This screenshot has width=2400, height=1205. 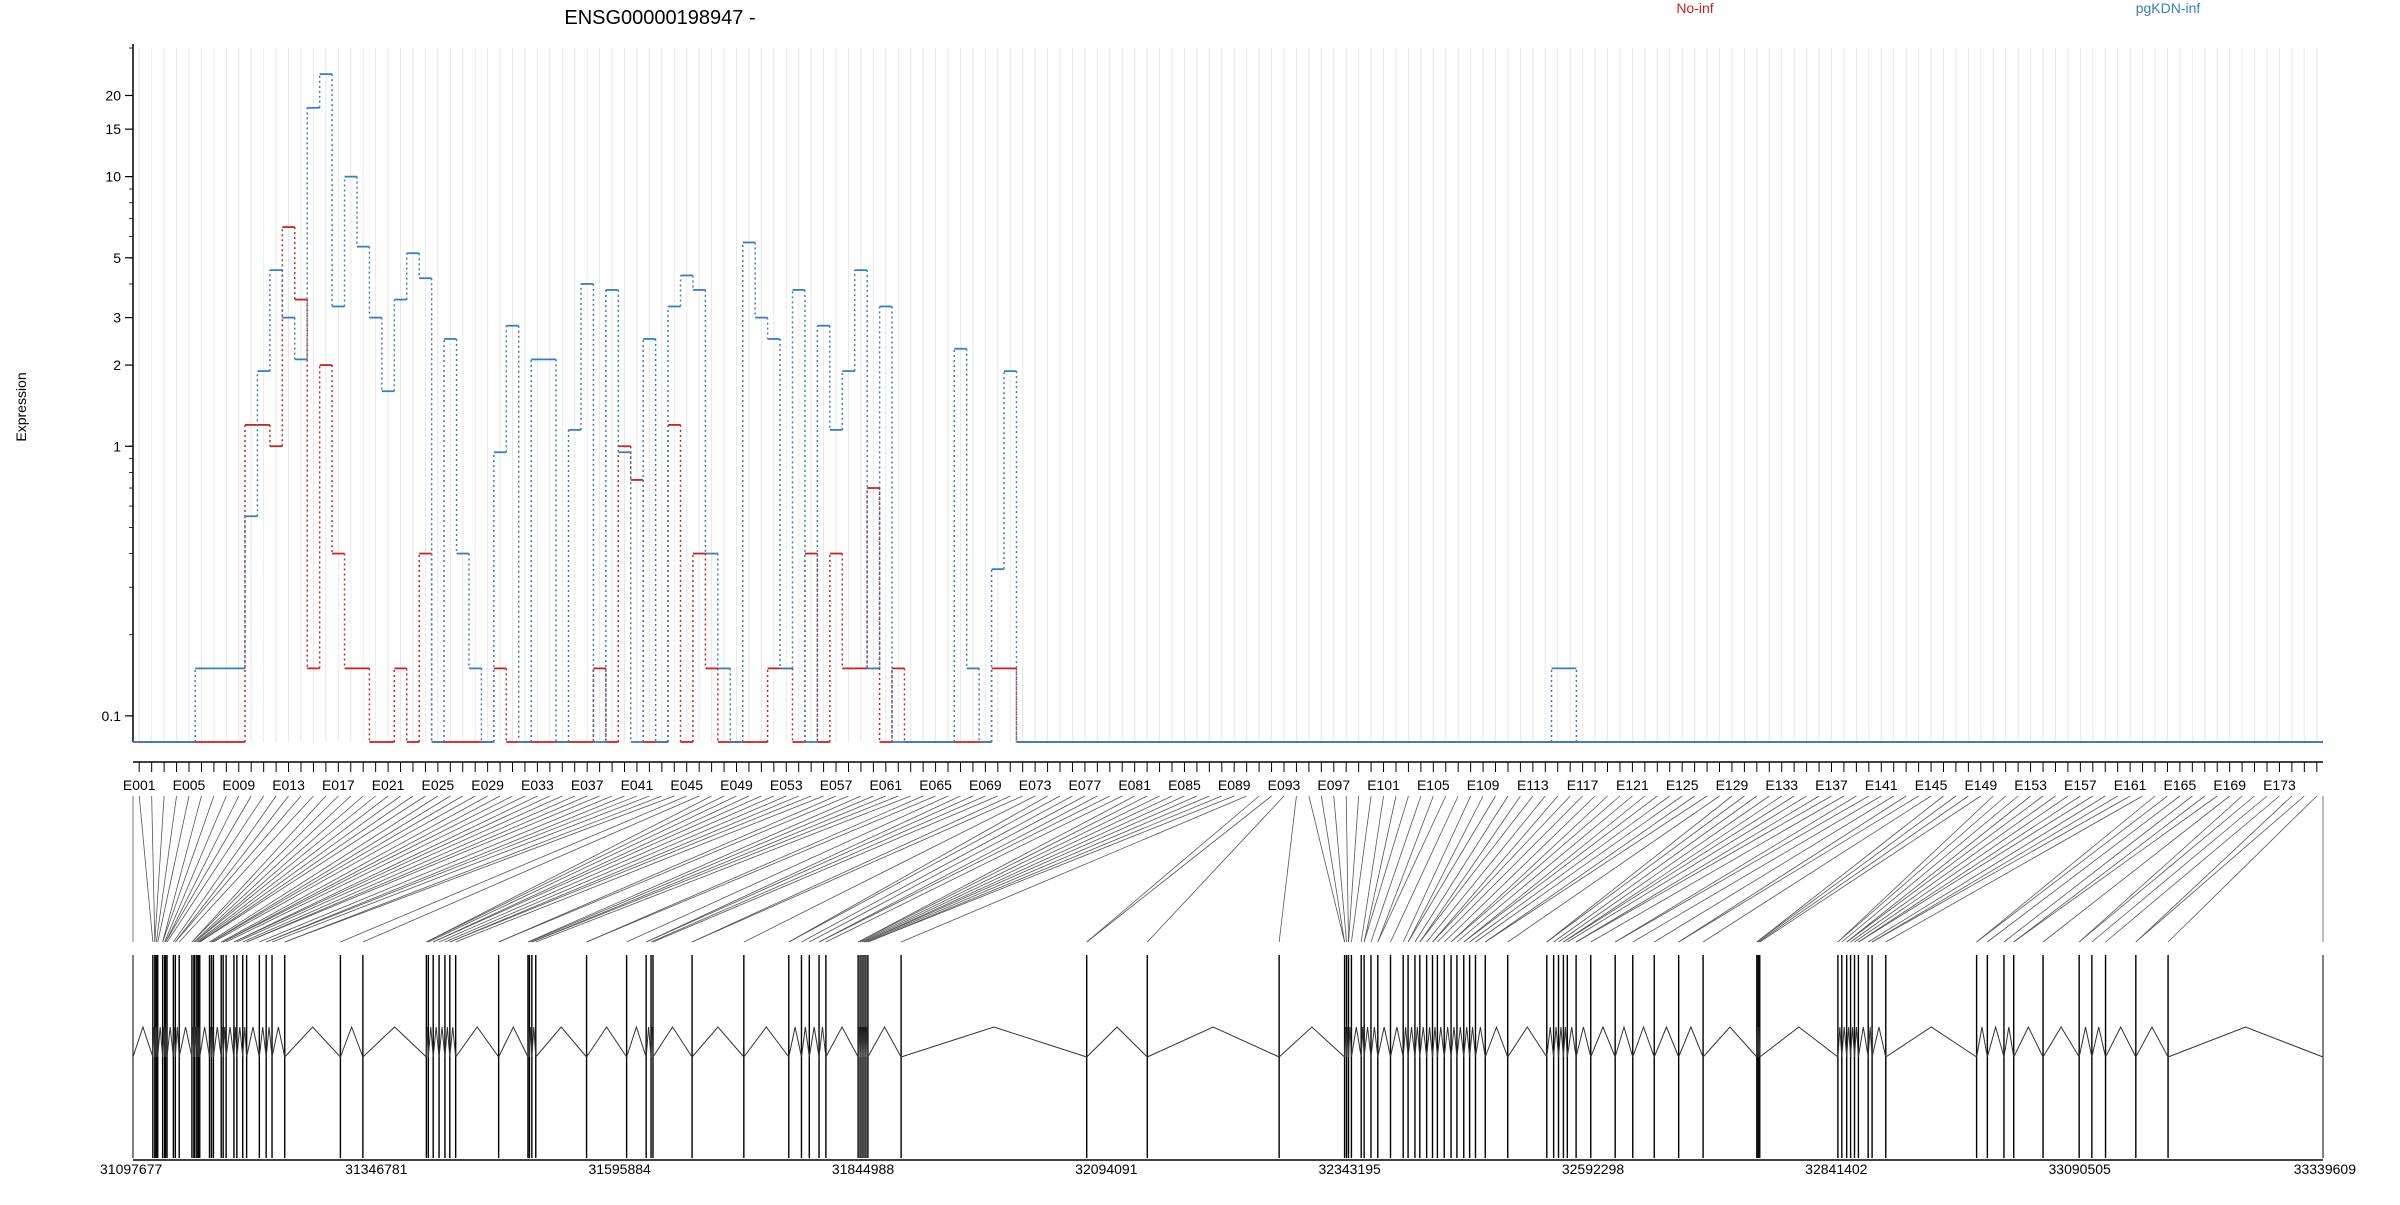 I want to click on y-tick-label: 3, so click(x=117, y=318).